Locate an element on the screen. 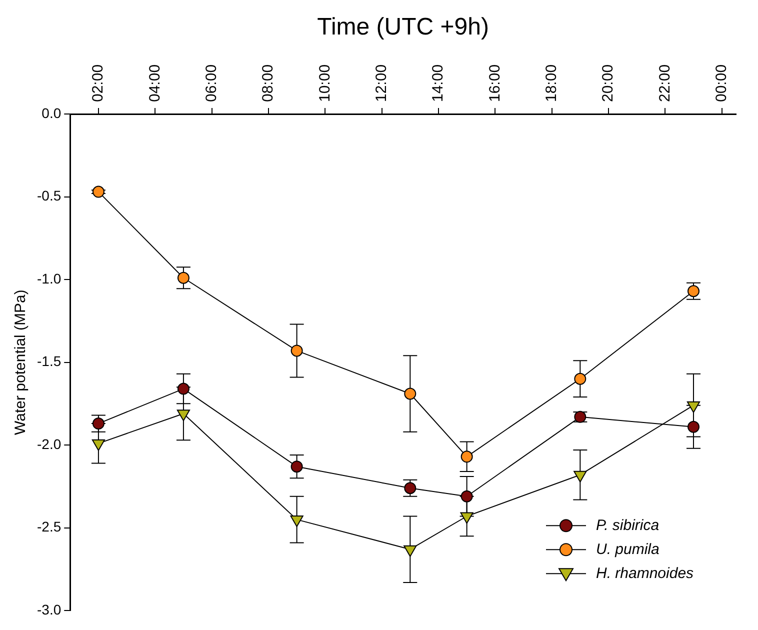 The image size is (758, 630). x-axis-title: Time (UTC +9h) is located at coordinates (403, 27).